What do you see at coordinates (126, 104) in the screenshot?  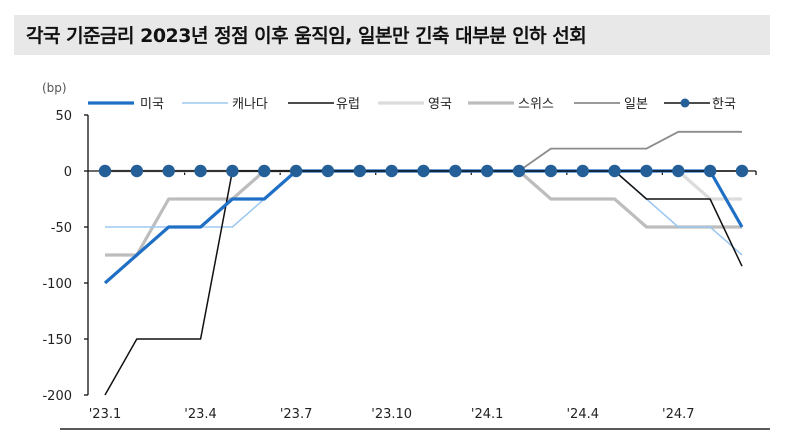 I see `legend-item: 미국` at bounding box center [126, 104].